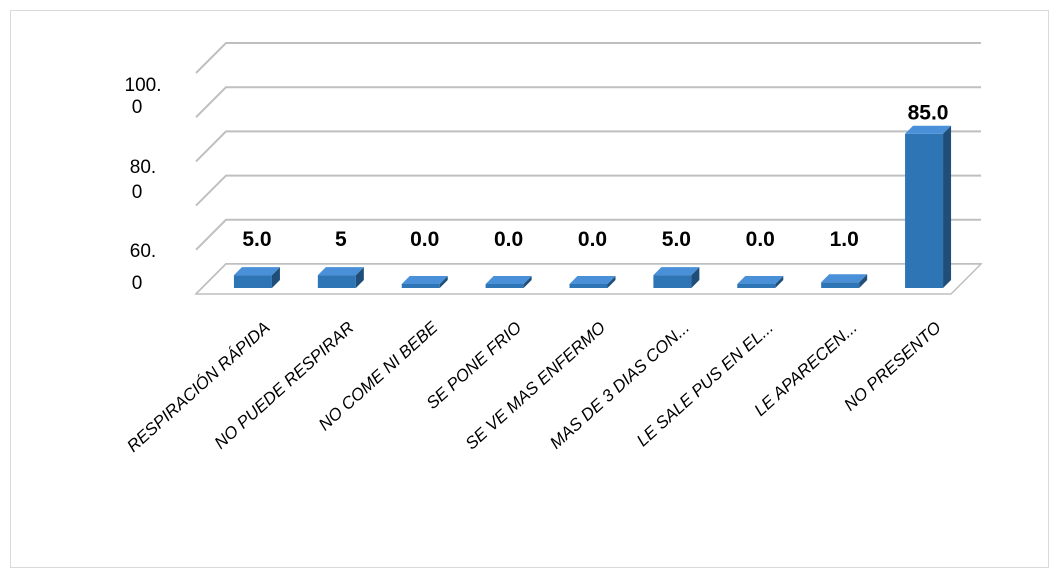 The height and width of the screenshot is (574, 1061). What do you see at coordinates (536, 385) in the screenshot?
I see `category-label: SE VE MAS ENFERMO` at bounding box center [536, 385].